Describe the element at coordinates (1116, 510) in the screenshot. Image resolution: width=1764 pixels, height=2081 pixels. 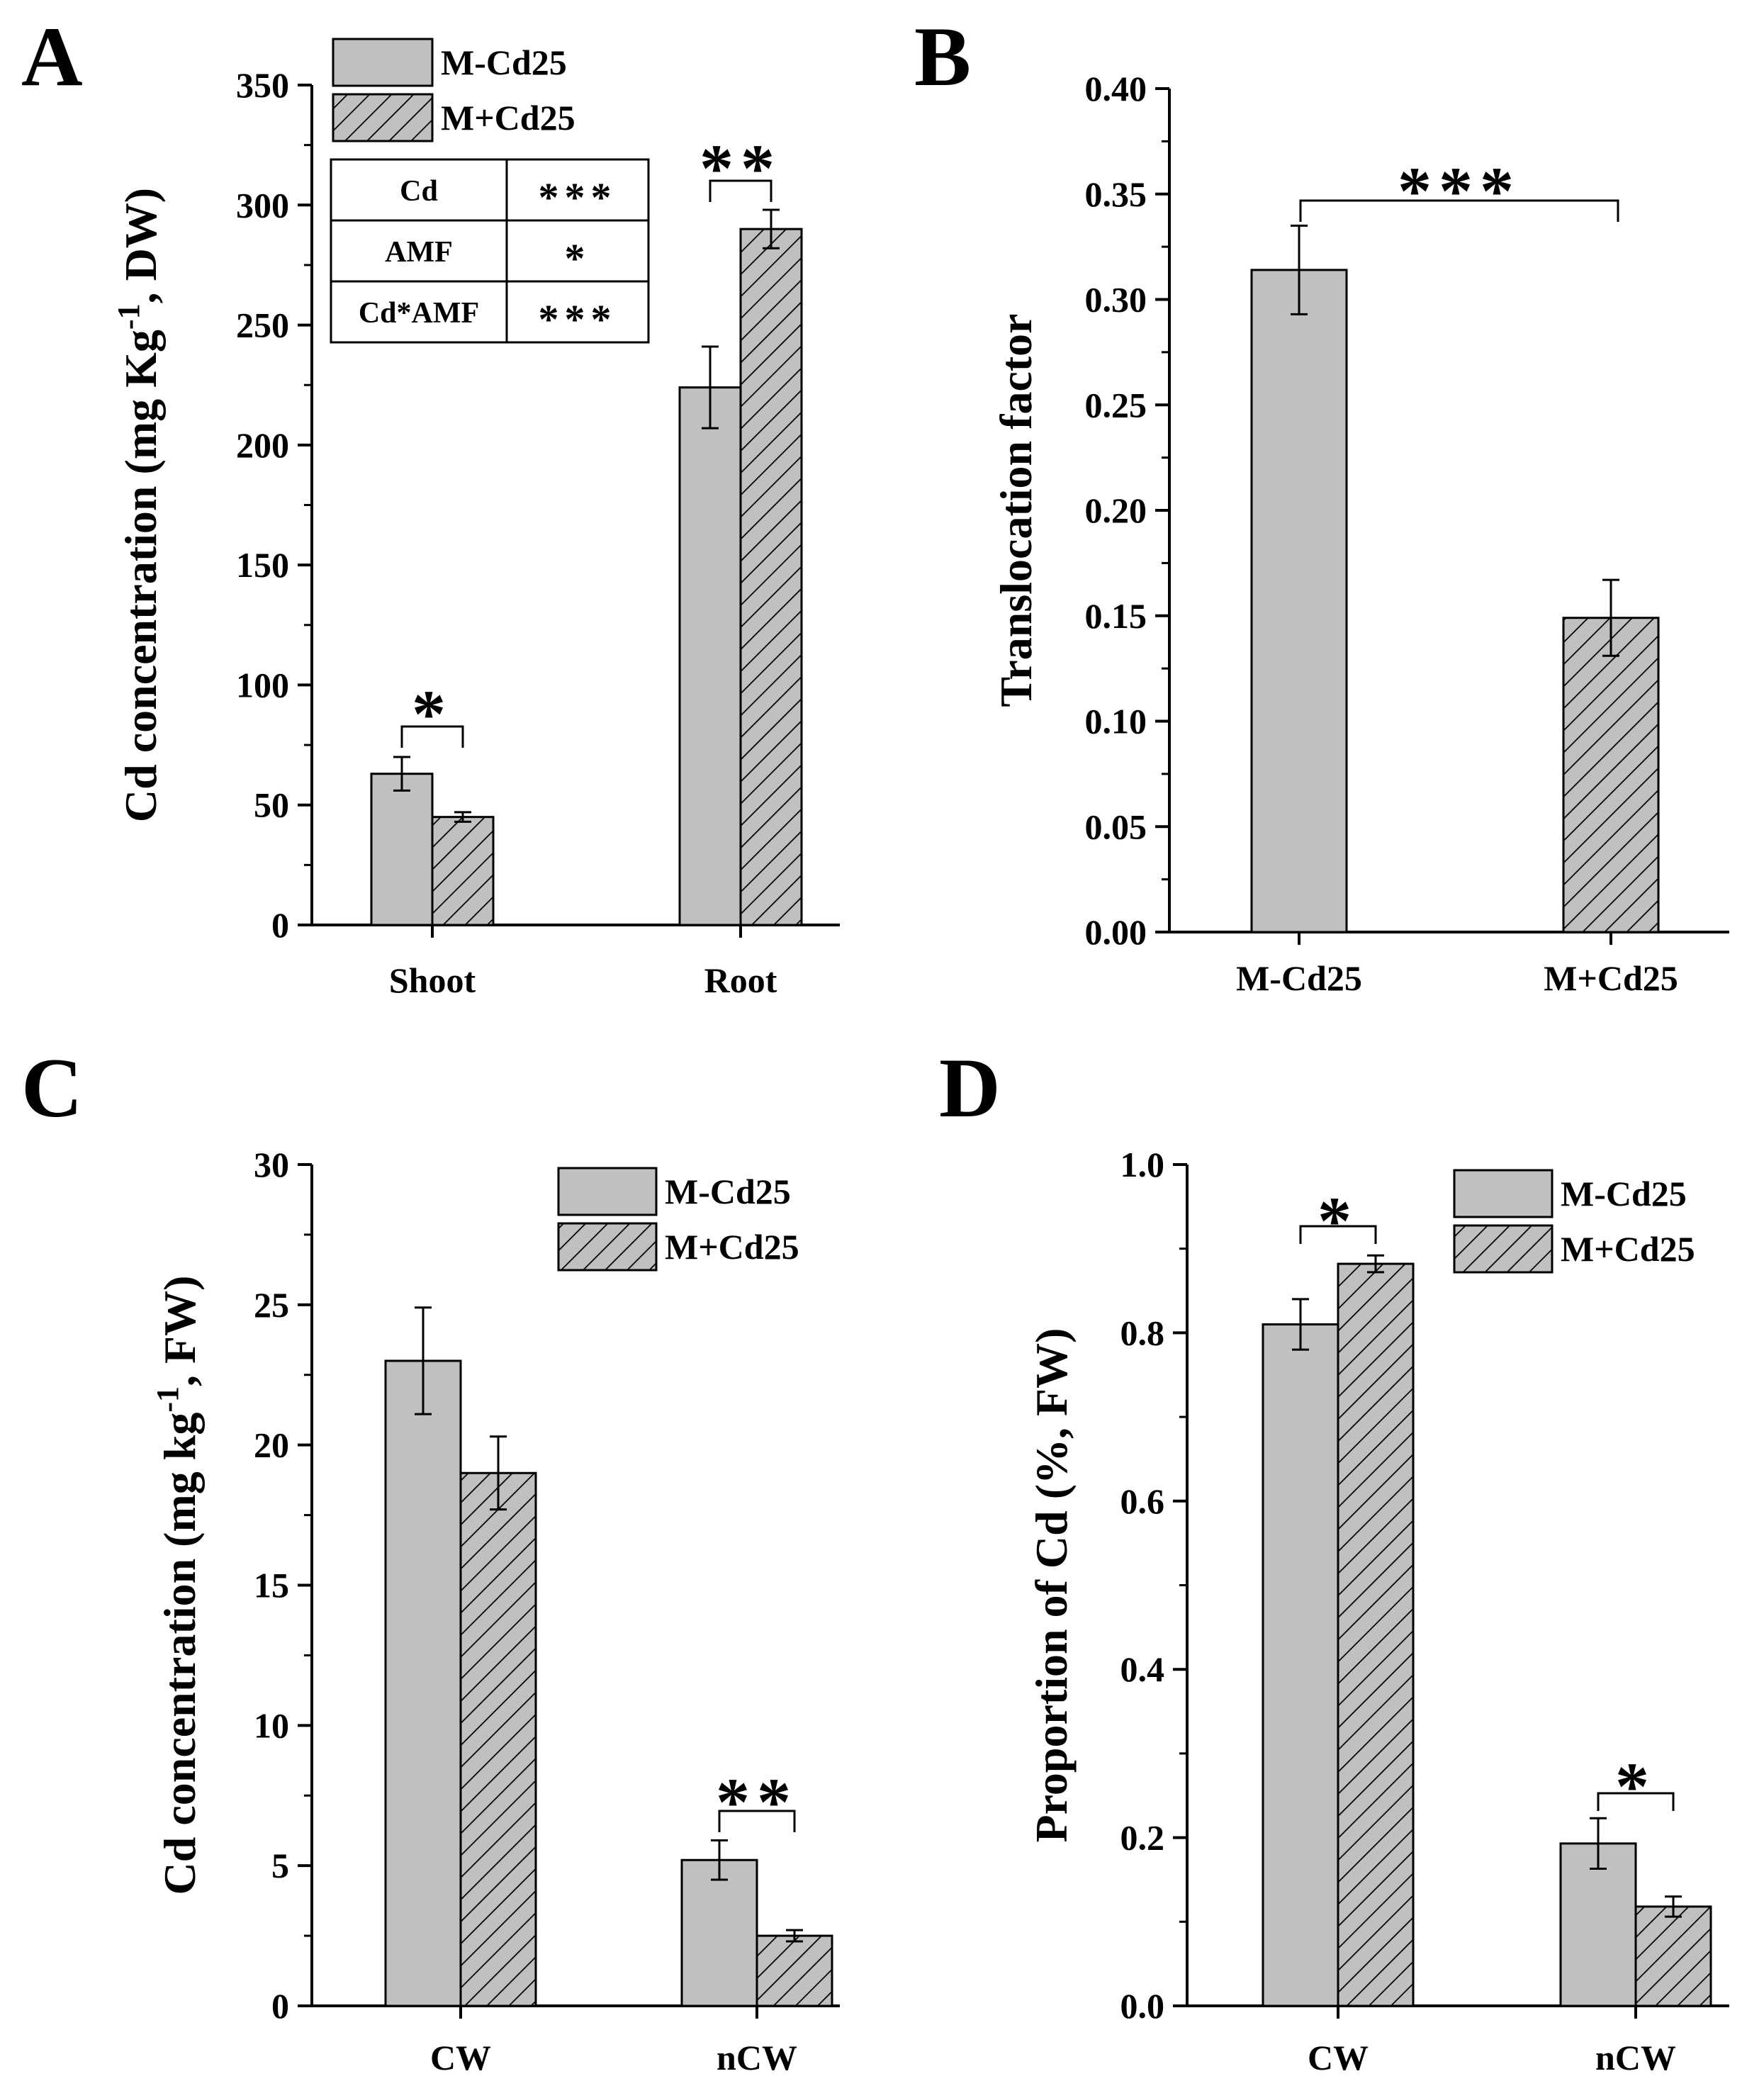
I see `y-tick-label: 0.20` at that location.